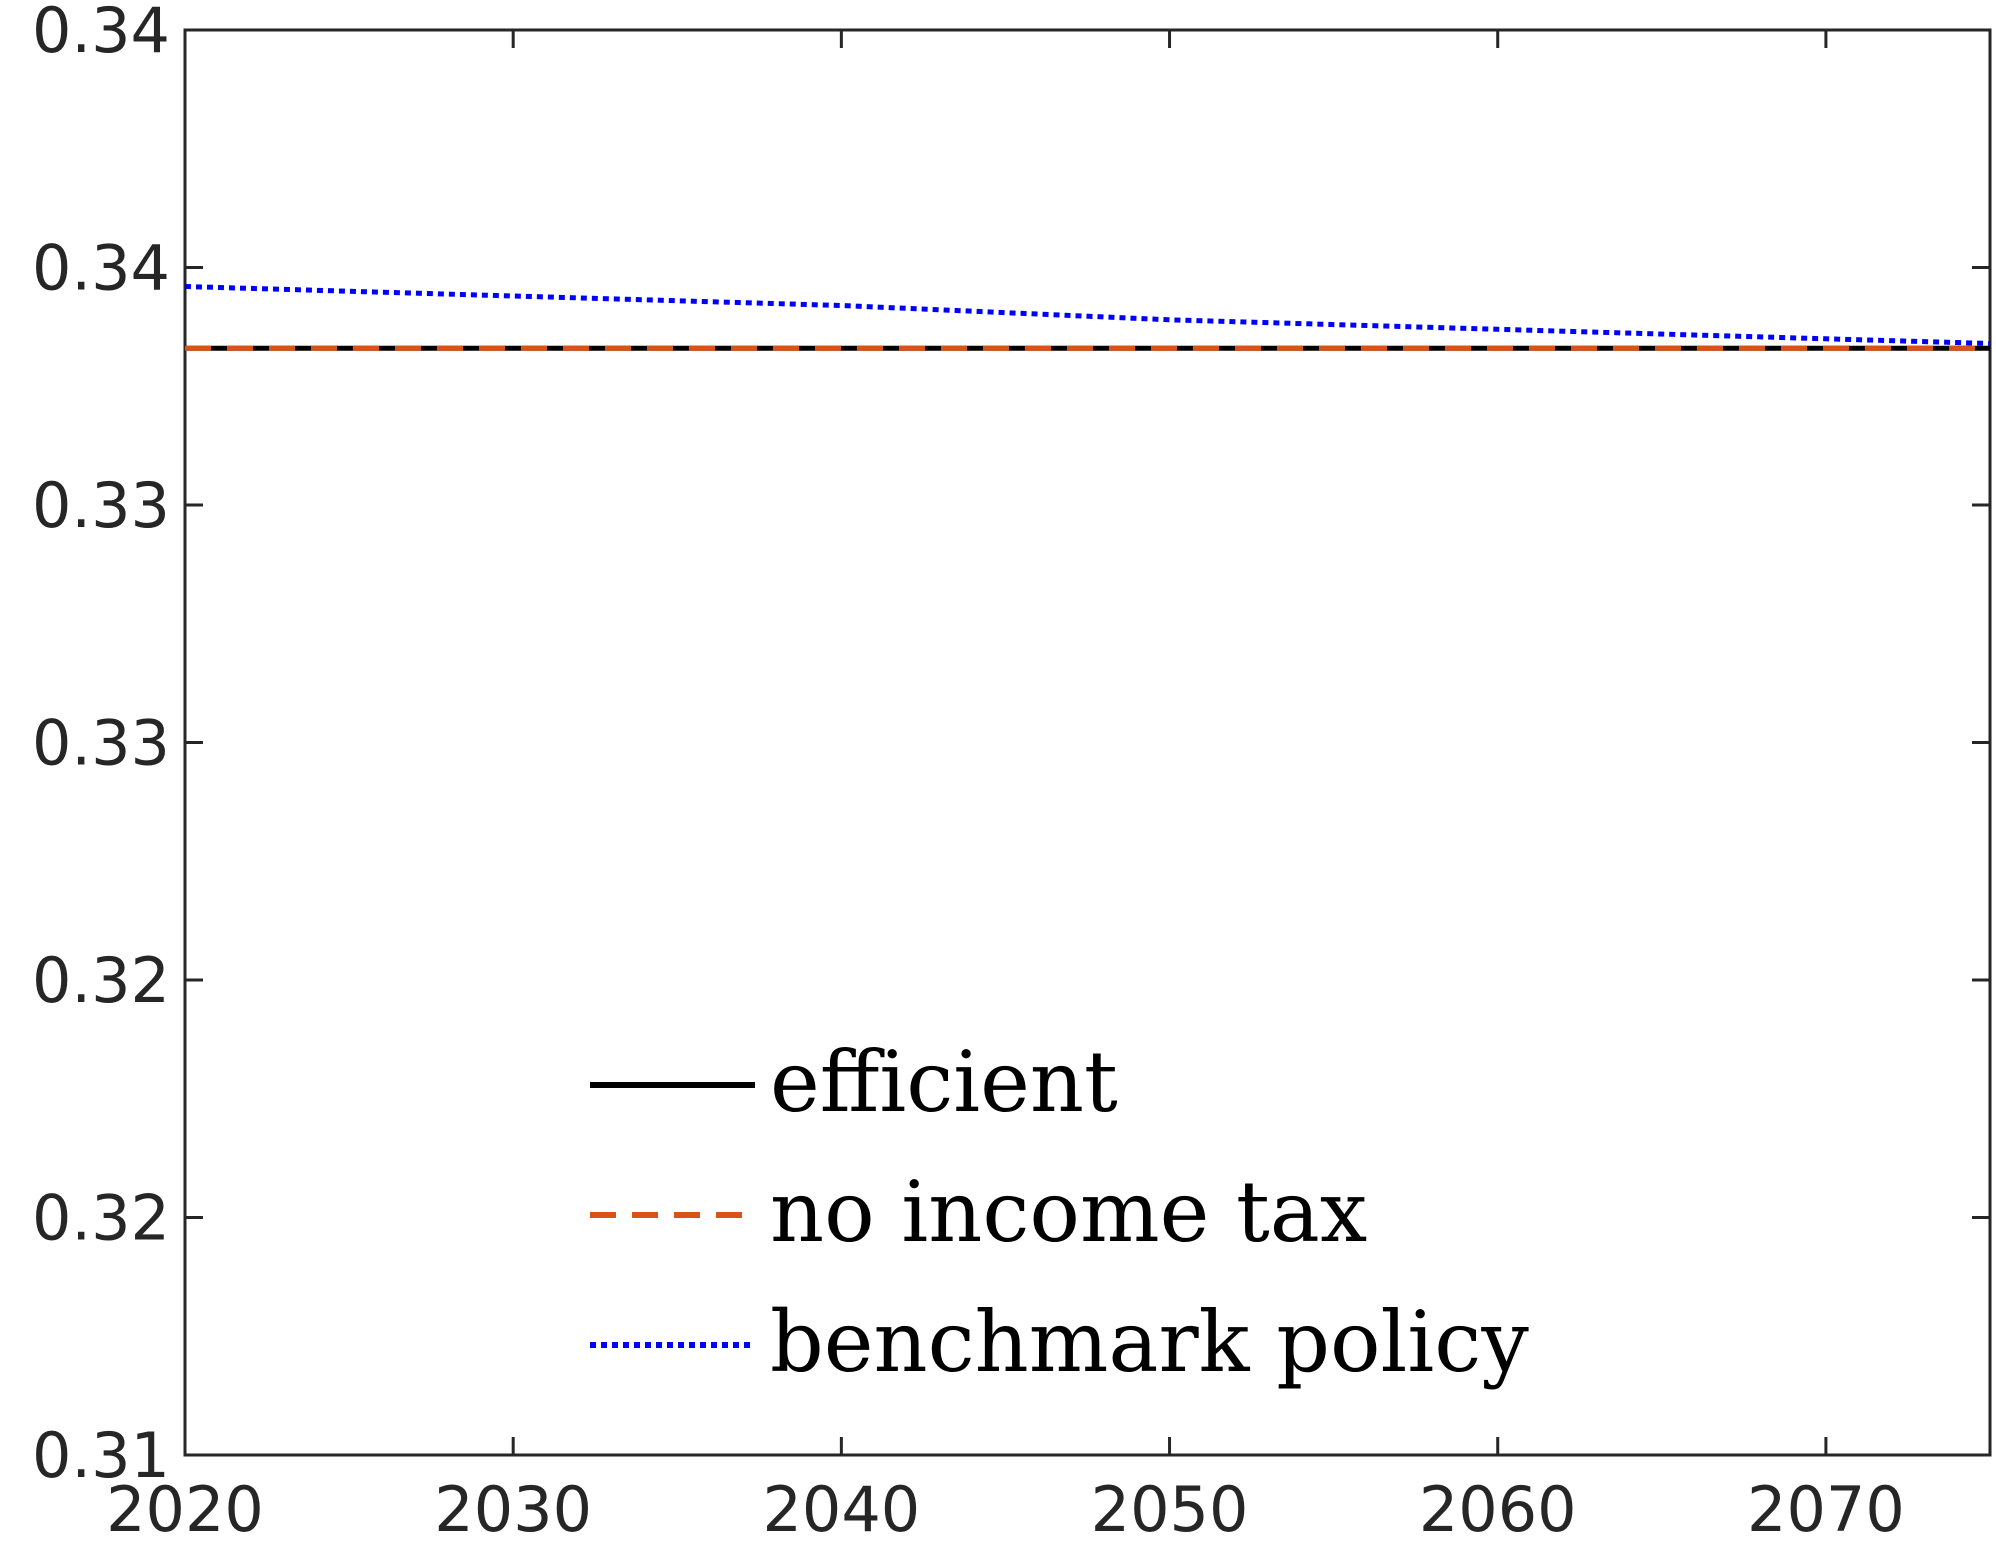 The image size is (1996, 1559). What do you see at coordinates (841, 1509) in the screenshot?
I see `x-tick-label: 2040` at bounding box center [841, 1509].